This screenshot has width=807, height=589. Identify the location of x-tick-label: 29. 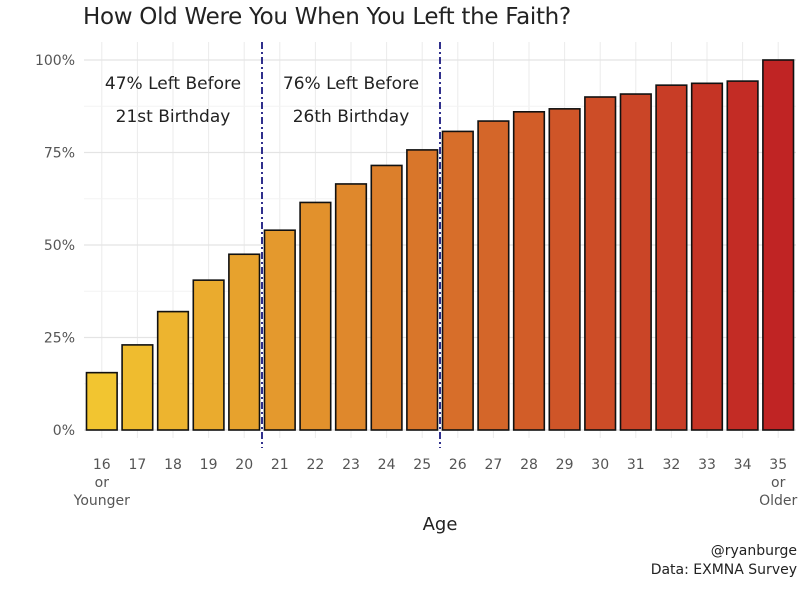
(565, 465).